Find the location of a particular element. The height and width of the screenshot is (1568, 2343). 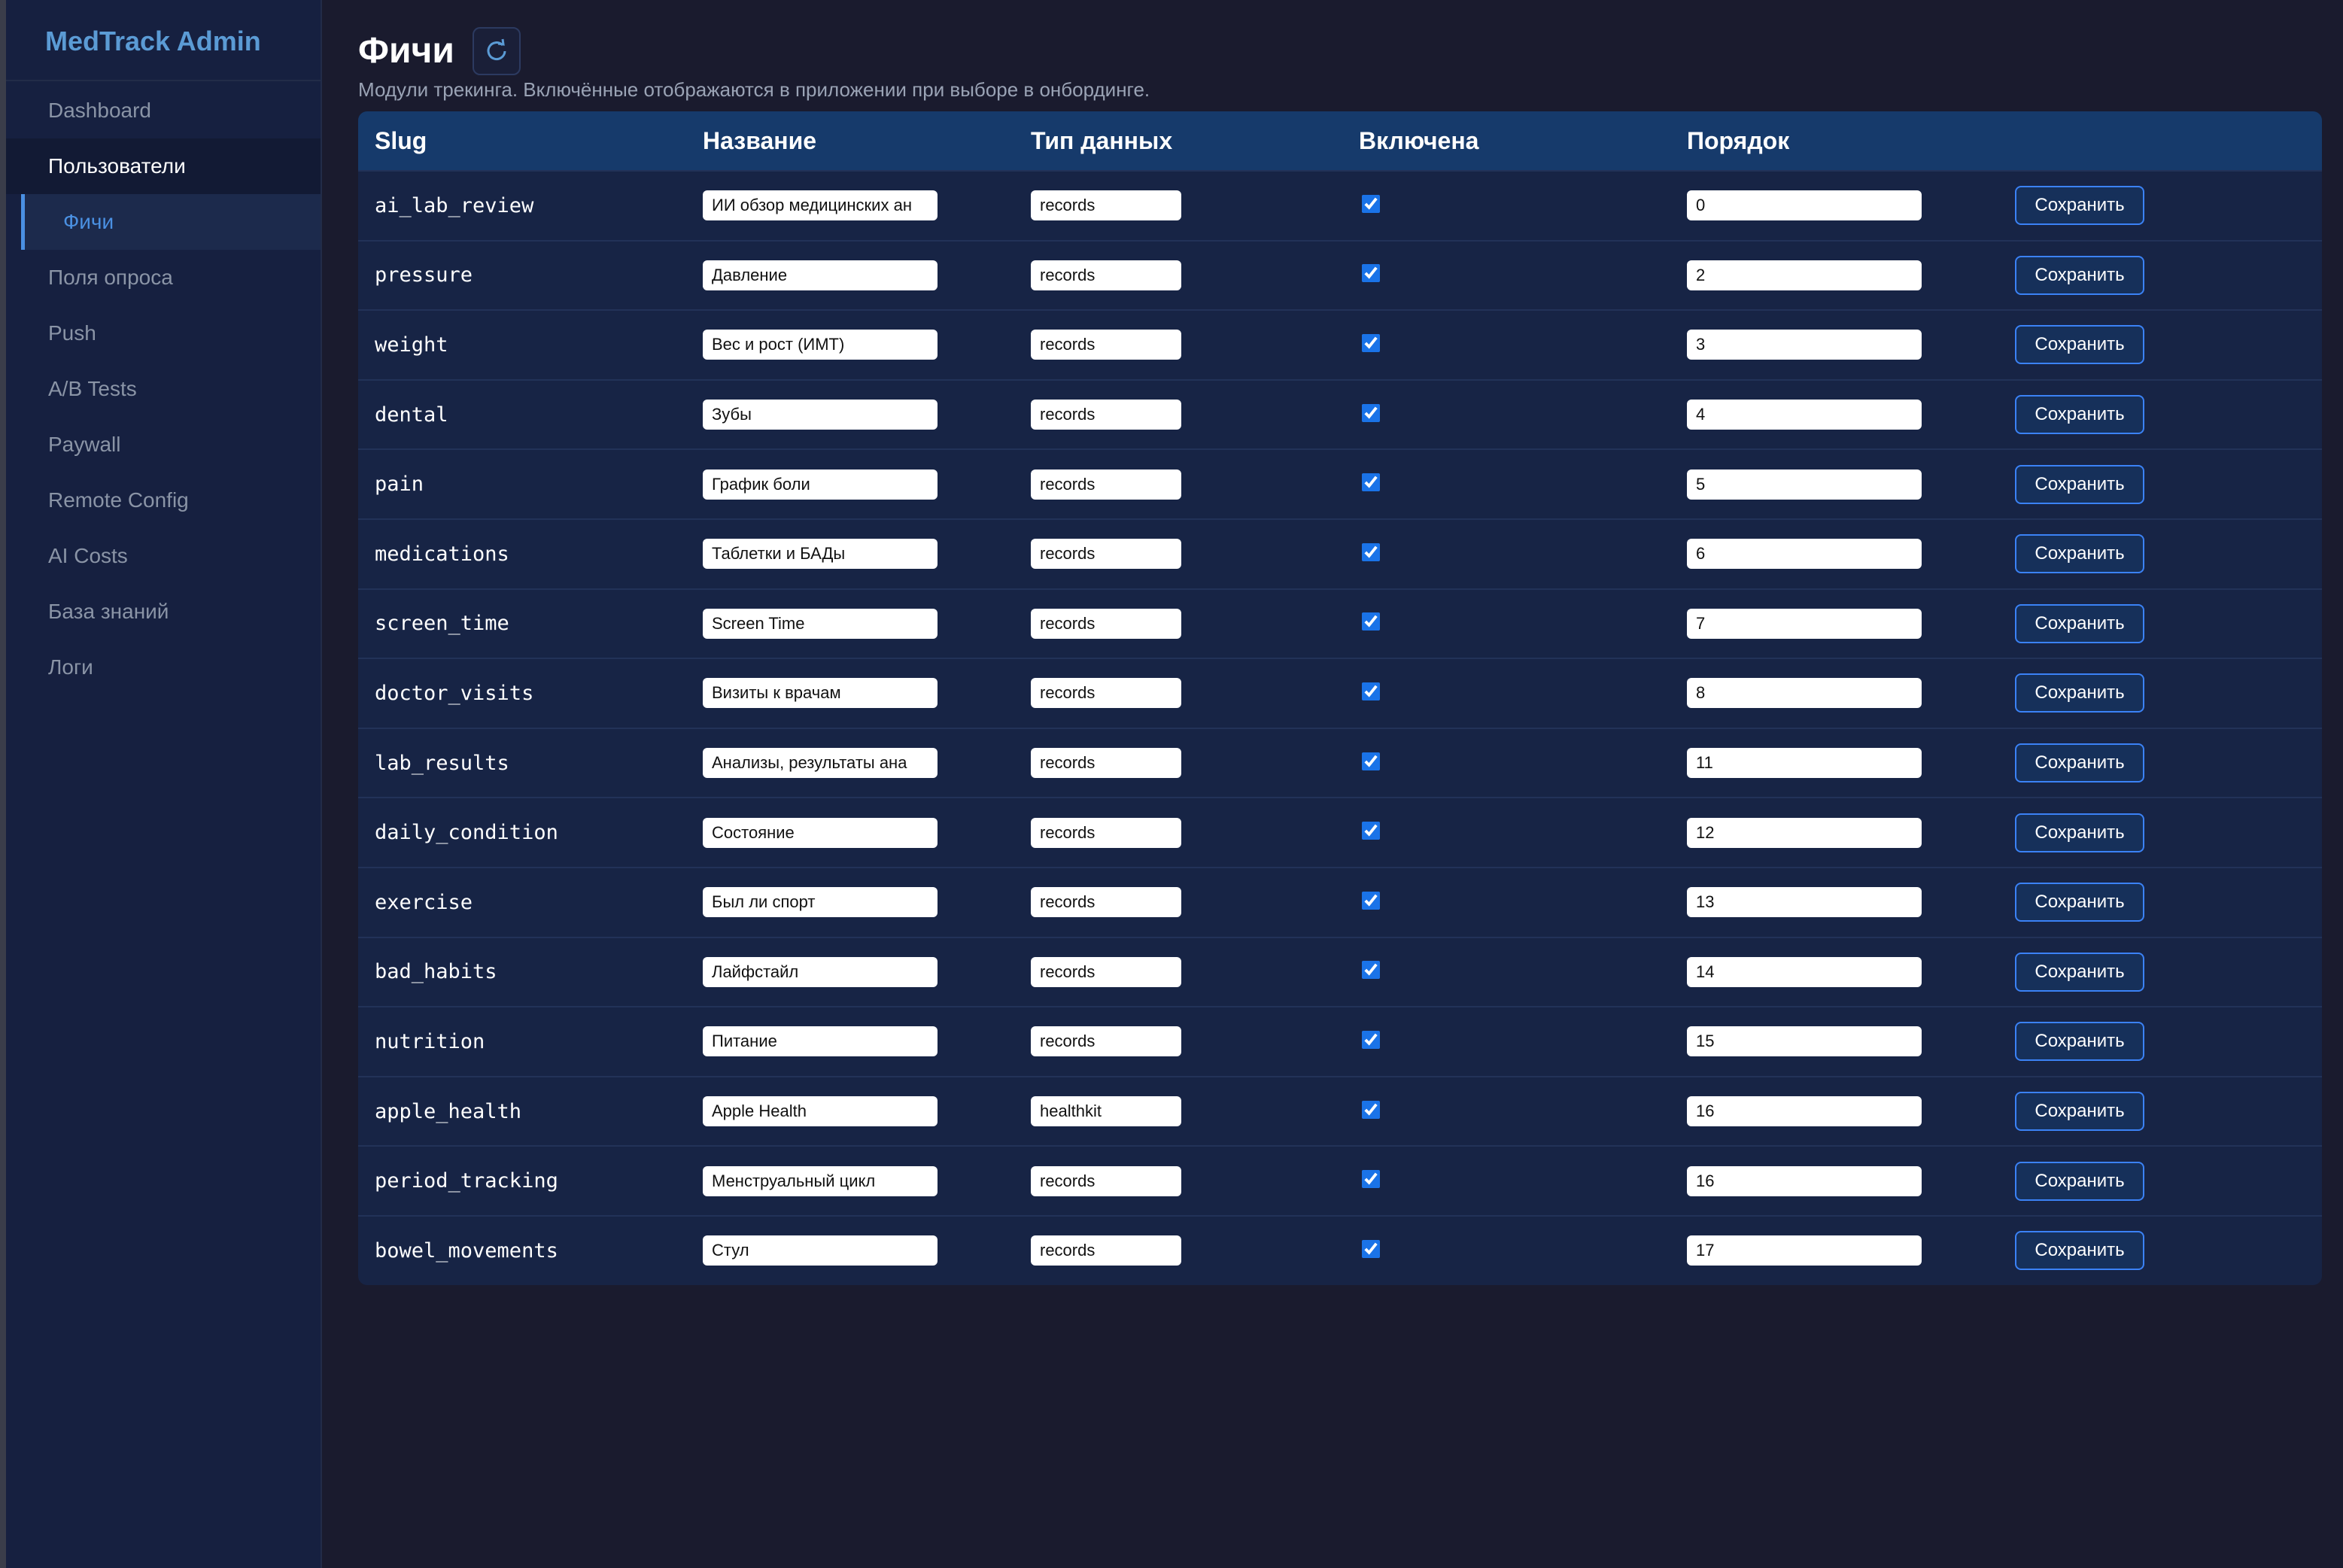

nav-item: Фичи is located at coordinates (171, 222).